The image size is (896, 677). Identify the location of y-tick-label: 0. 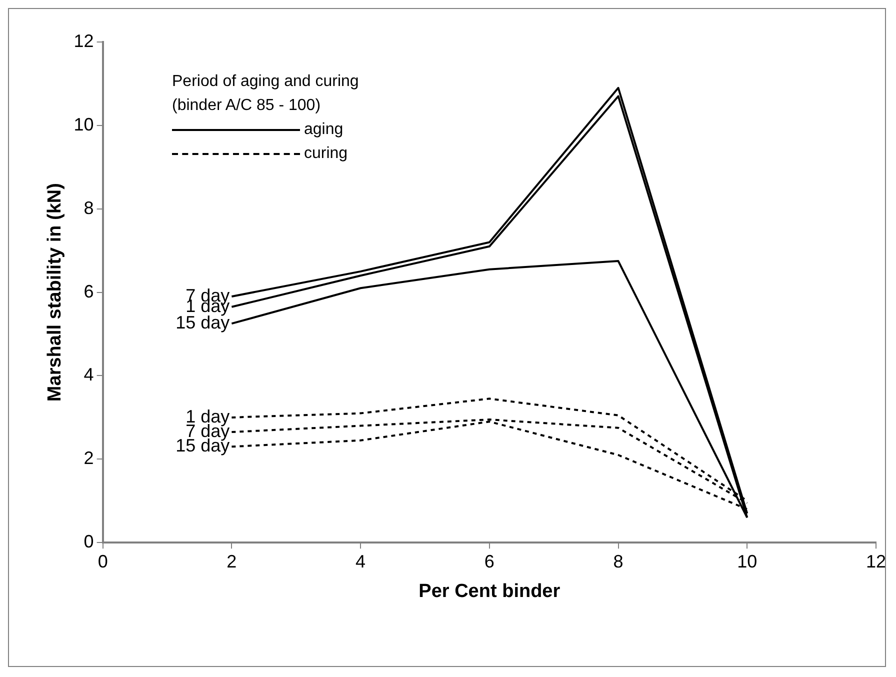
(89, 542).